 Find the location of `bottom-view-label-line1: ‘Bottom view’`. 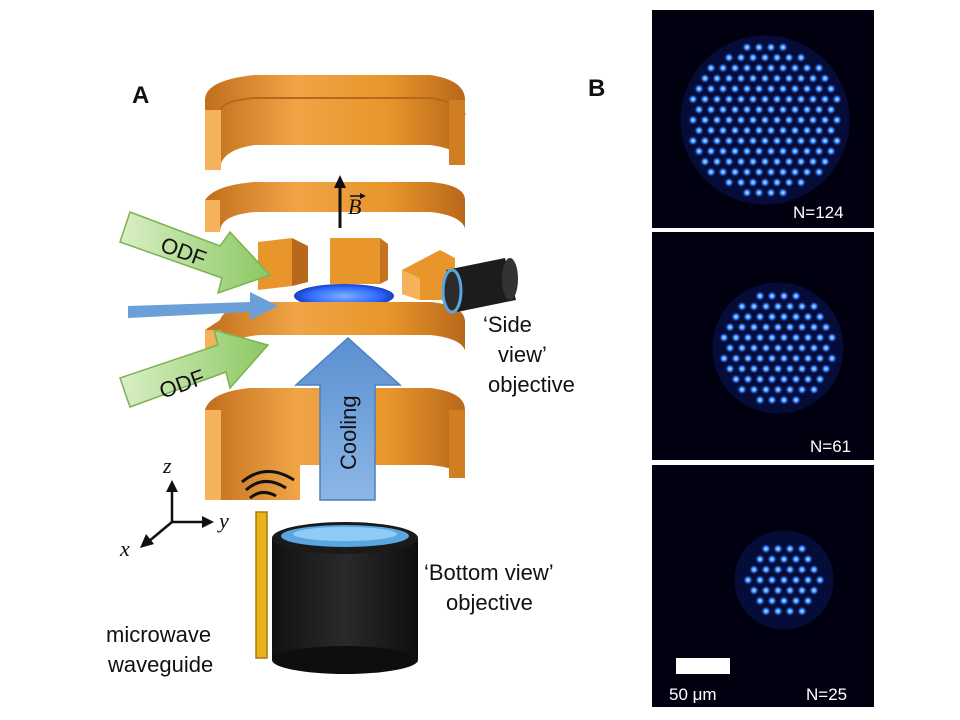

bottom-view-label-line1: ‘Bottom view’ is located at coordinates (489, 572).